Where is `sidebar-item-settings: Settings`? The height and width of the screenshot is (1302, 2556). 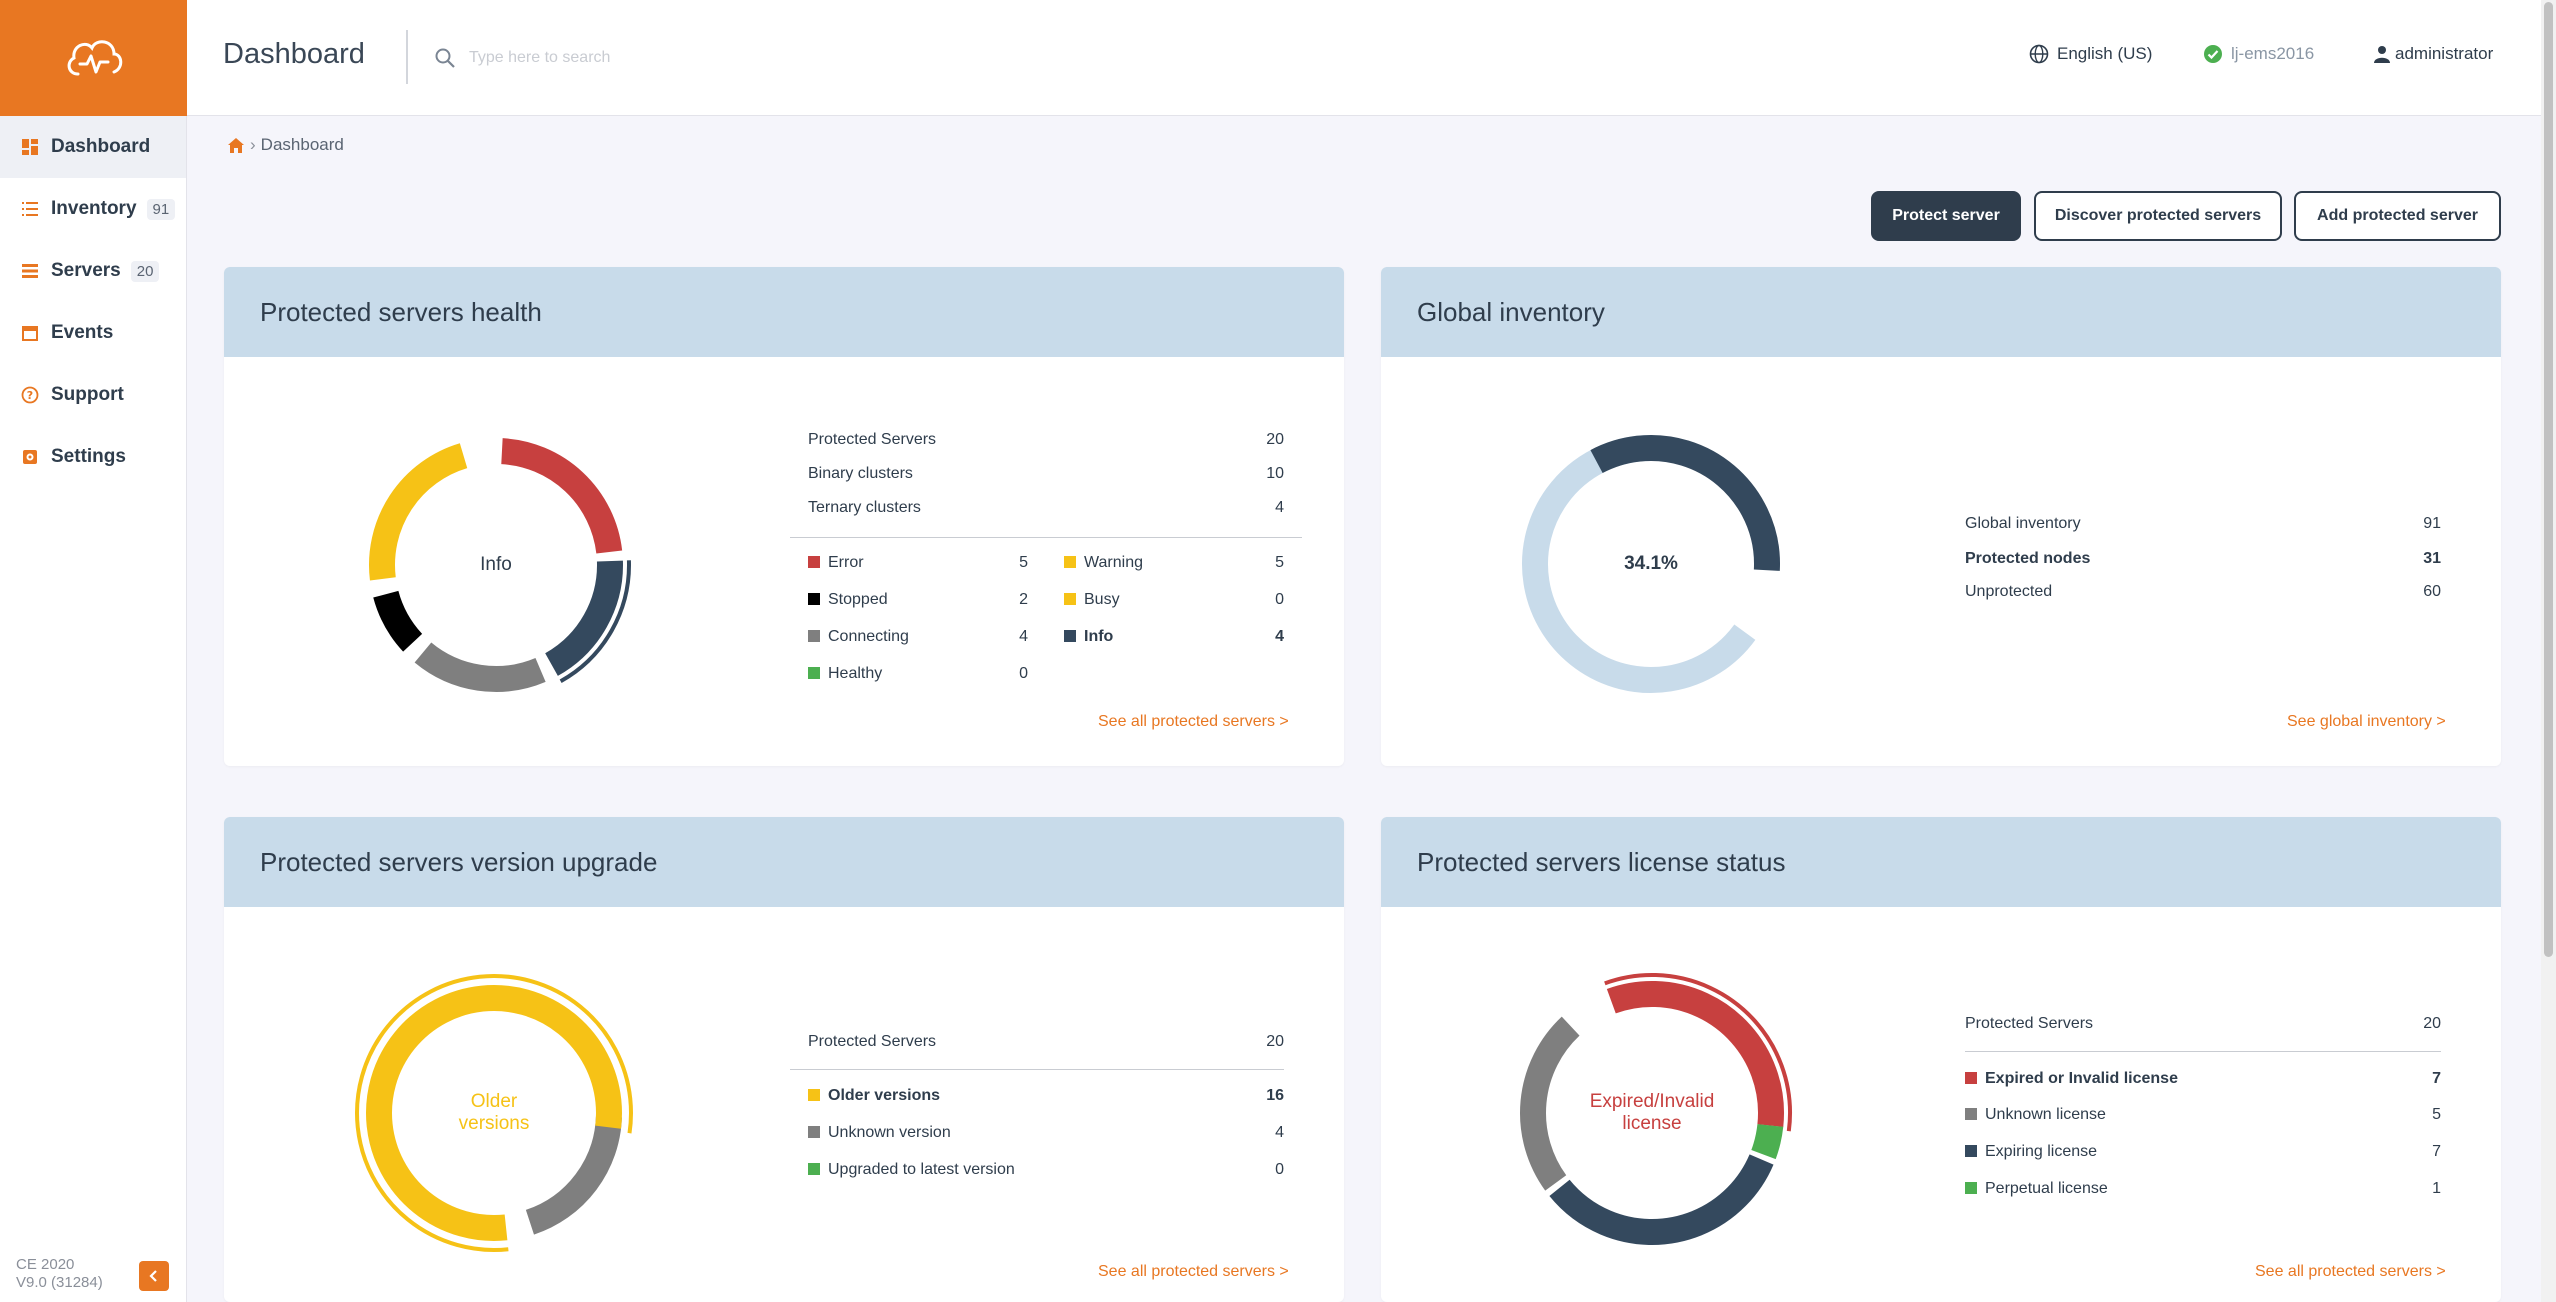 sidebar-item-settings: Settings is located at coordinates (93, 457).